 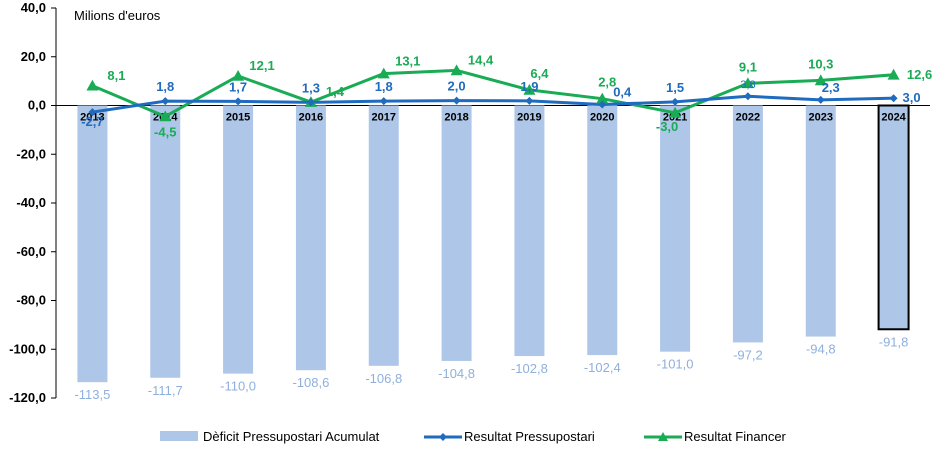 I want to click on financer-value-label: 1,4, so click(x=335, y=91).